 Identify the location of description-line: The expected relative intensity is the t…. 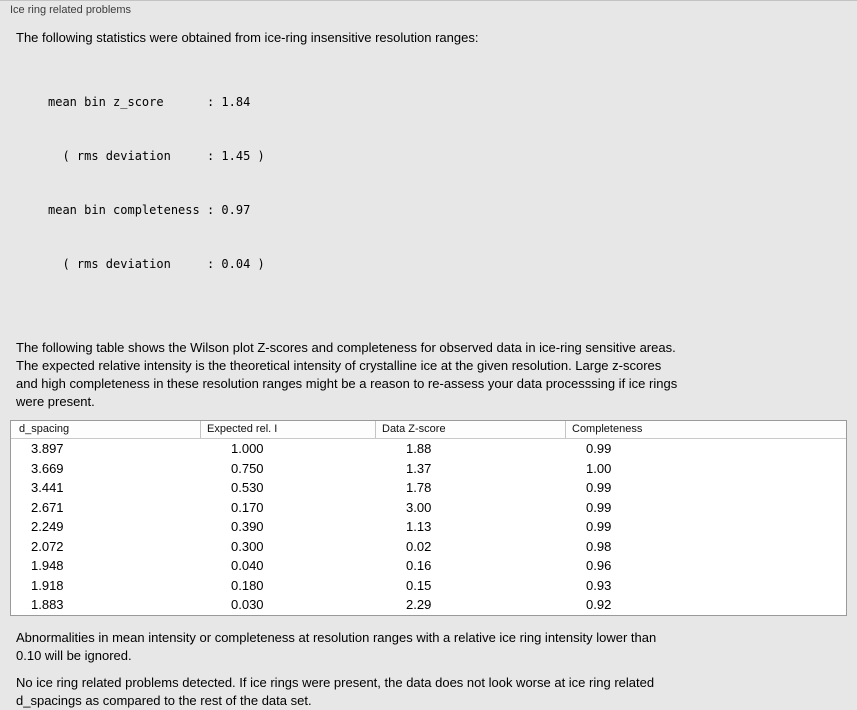
(339, 365).